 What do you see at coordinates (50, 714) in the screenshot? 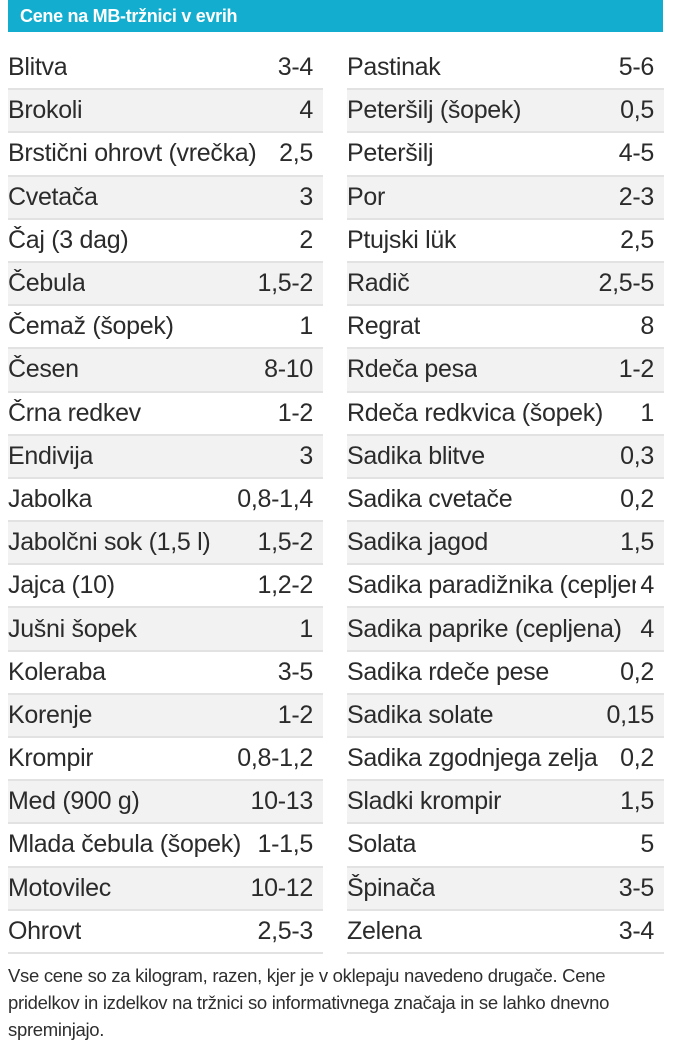
I see `product-name: Korenje` at bounding box center [50, 714].